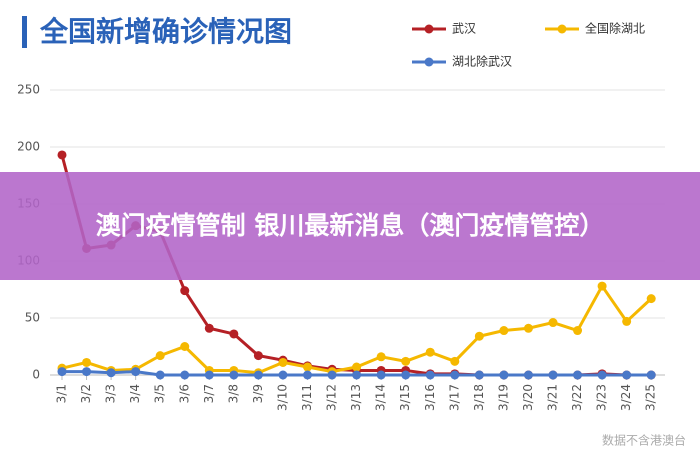 The height and width of the screenshot is (456, 700). Describe the element at coordinates (405, 397) in the screenshot. I see `x-tick-label: 3/15` at that location.